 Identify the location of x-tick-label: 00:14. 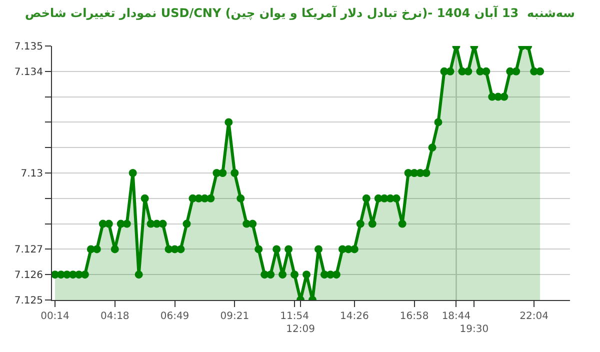
(55, 316).